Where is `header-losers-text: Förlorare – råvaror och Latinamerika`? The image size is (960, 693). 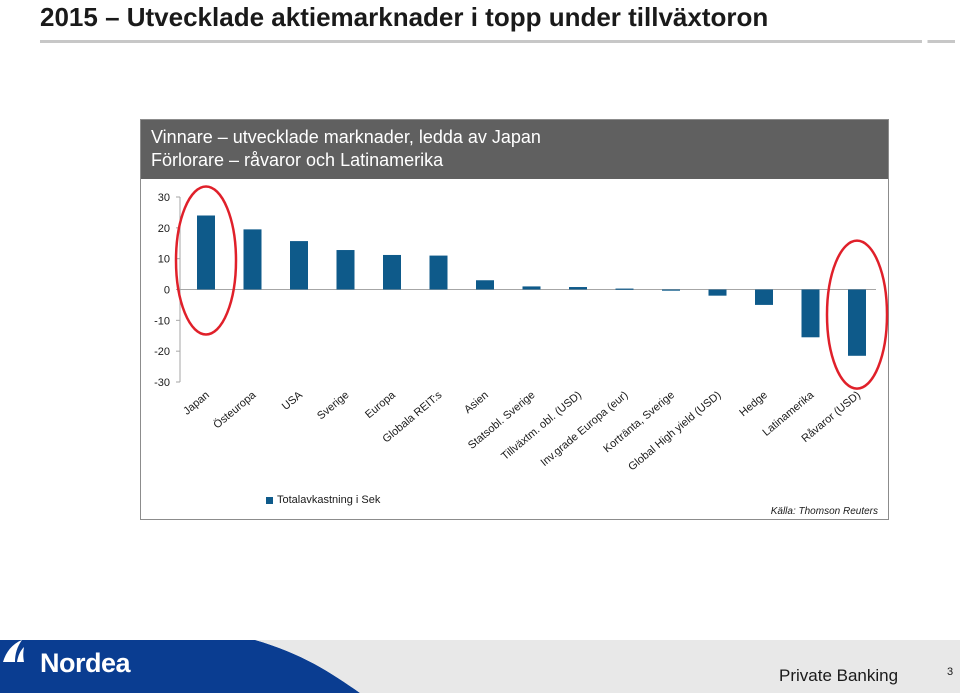 header-losers-text: Förlorare – råvaror och Latinamerika is located at coordinates (297, 160).